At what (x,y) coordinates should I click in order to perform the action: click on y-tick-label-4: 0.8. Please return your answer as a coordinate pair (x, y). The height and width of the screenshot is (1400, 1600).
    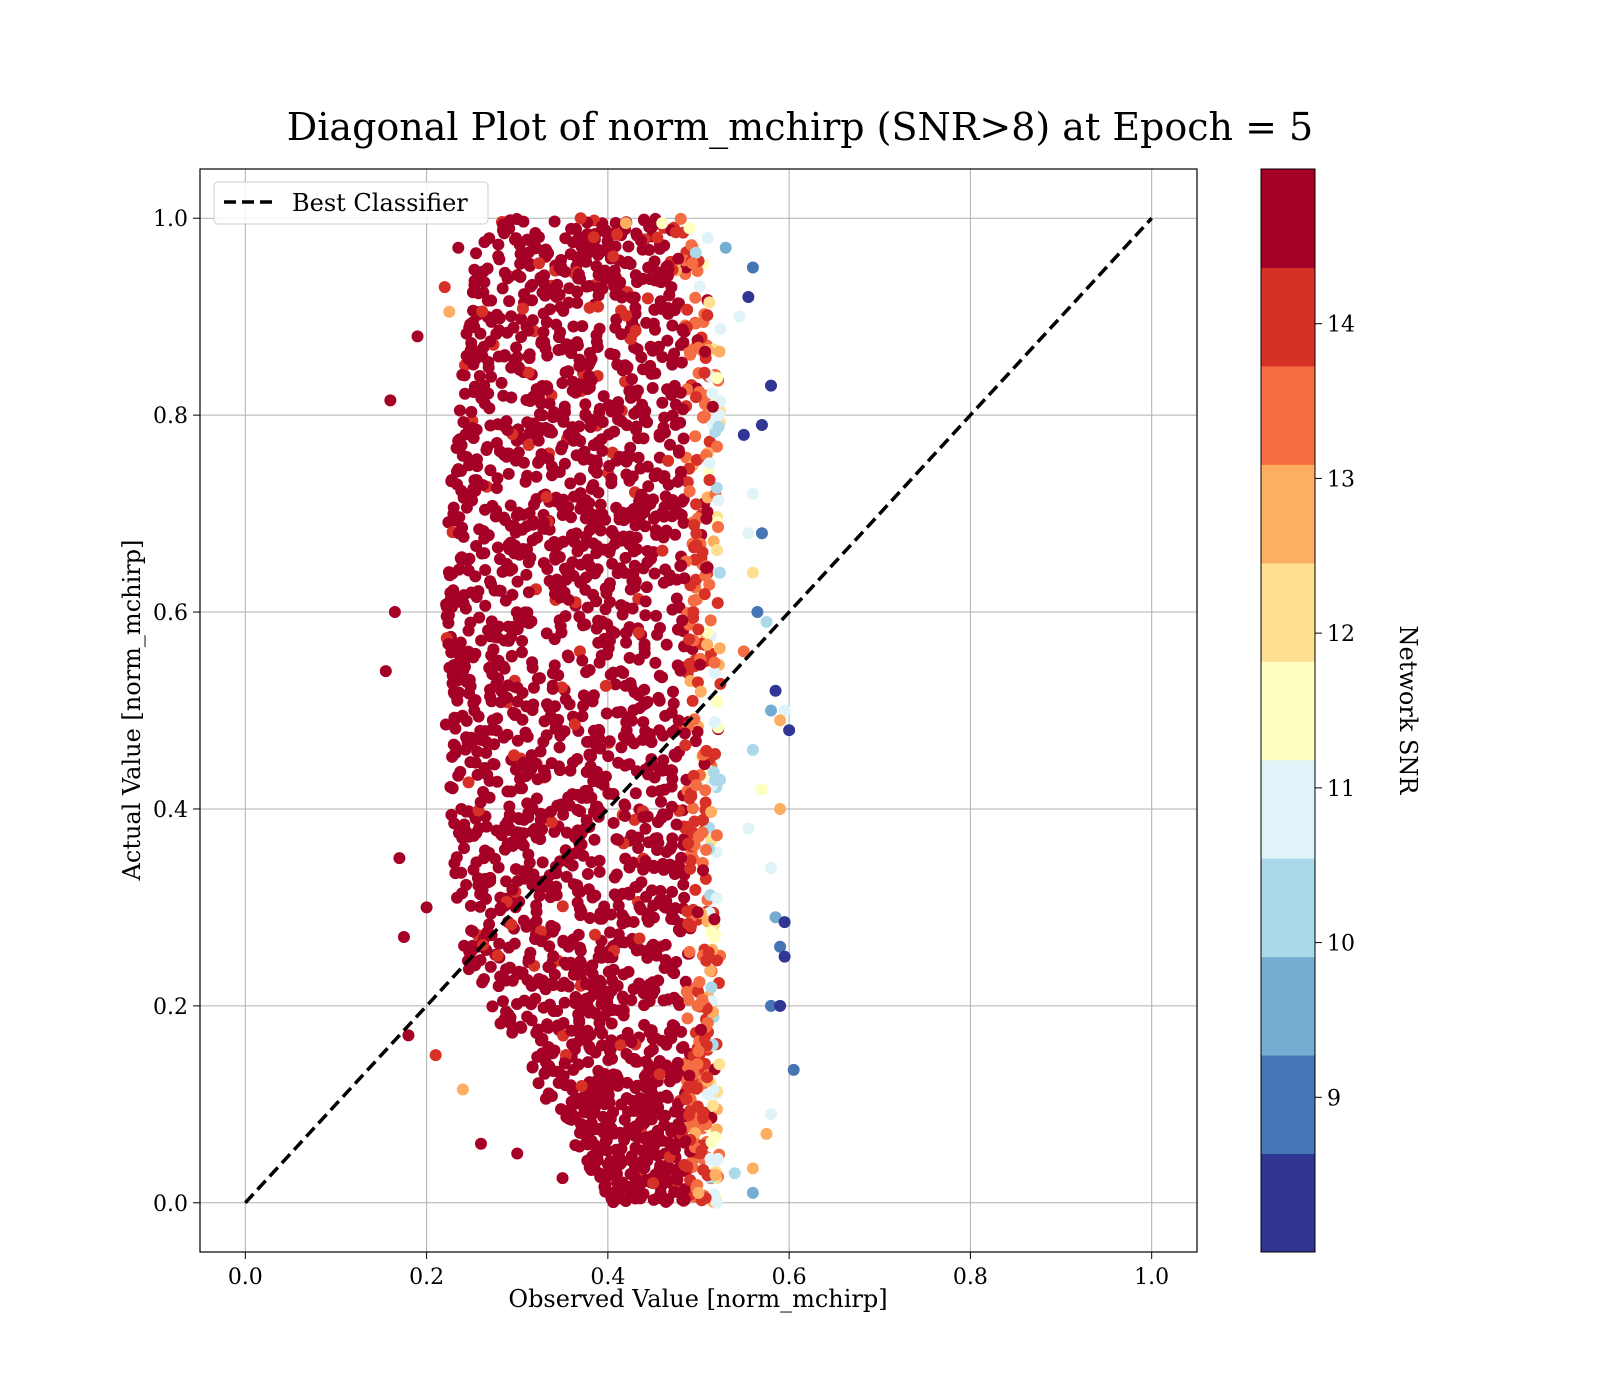
    Looking at the image, I should click on (170, 416).